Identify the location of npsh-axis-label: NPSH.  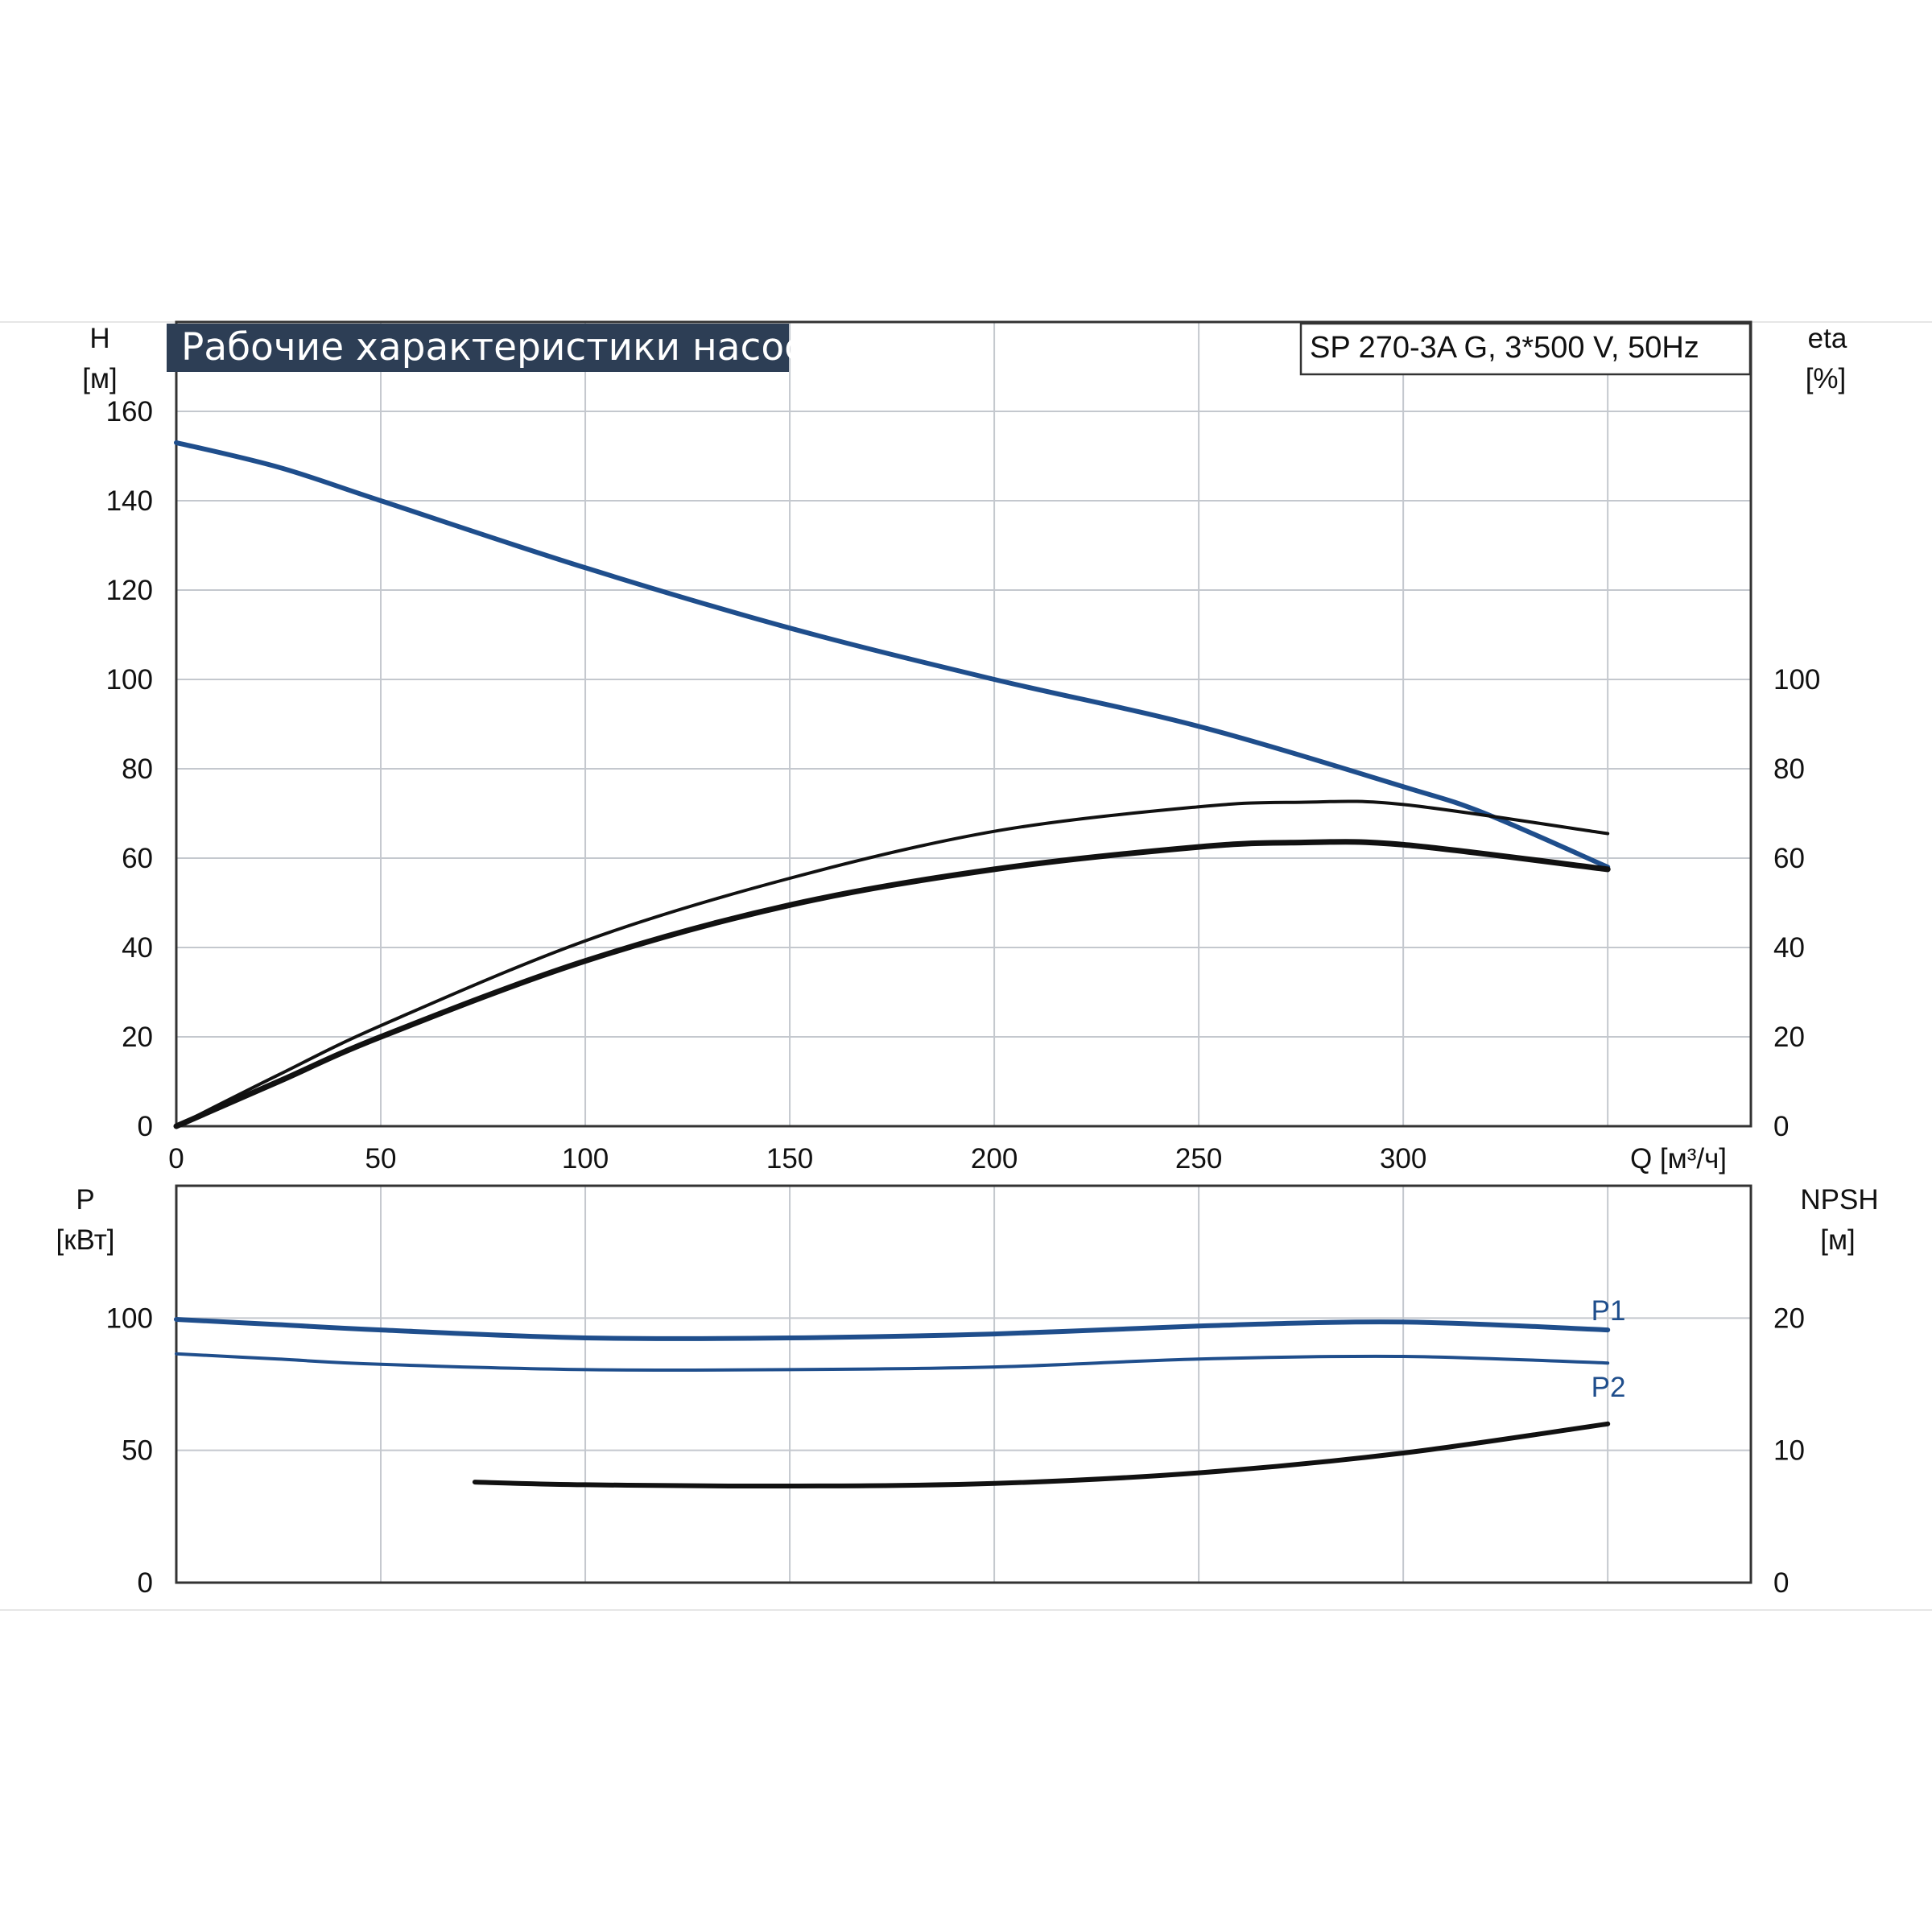
(1839, 1200).